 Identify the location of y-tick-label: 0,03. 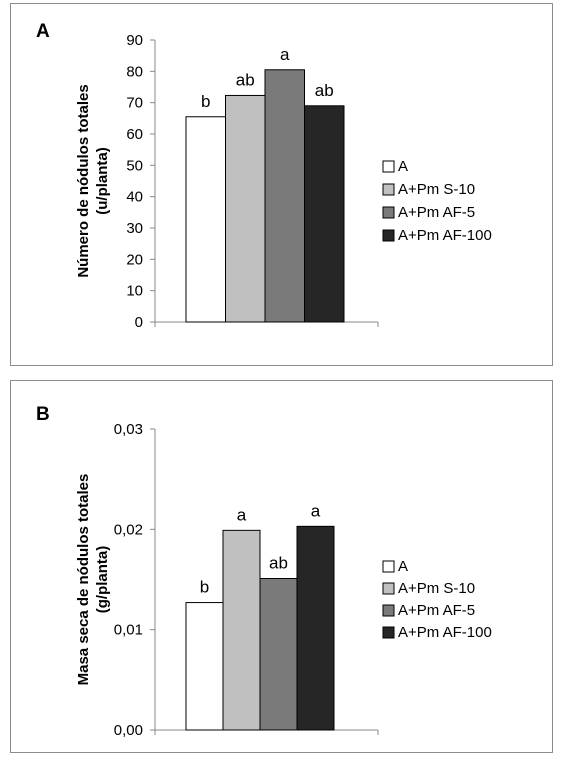
(128, 429).